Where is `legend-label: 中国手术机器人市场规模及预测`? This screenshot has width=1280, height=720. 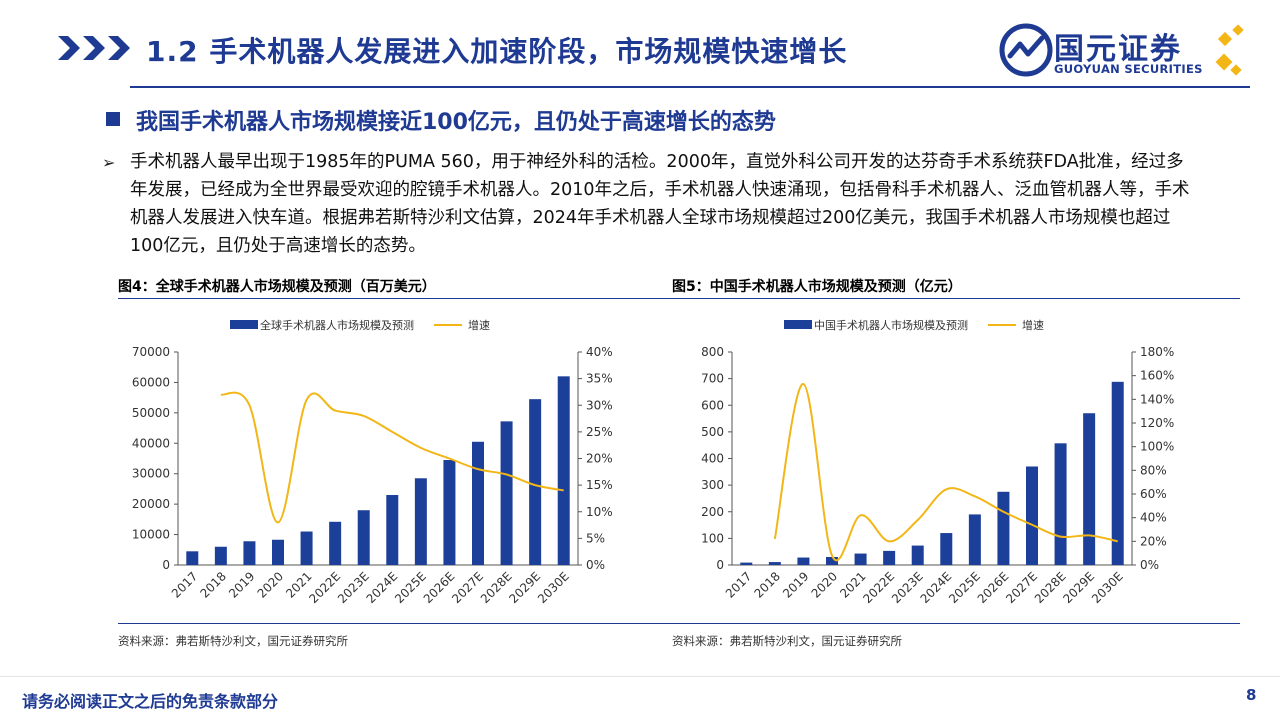
legend-label: 中国手术机器人市场规模及预测 is located at coordinates (891, 325).